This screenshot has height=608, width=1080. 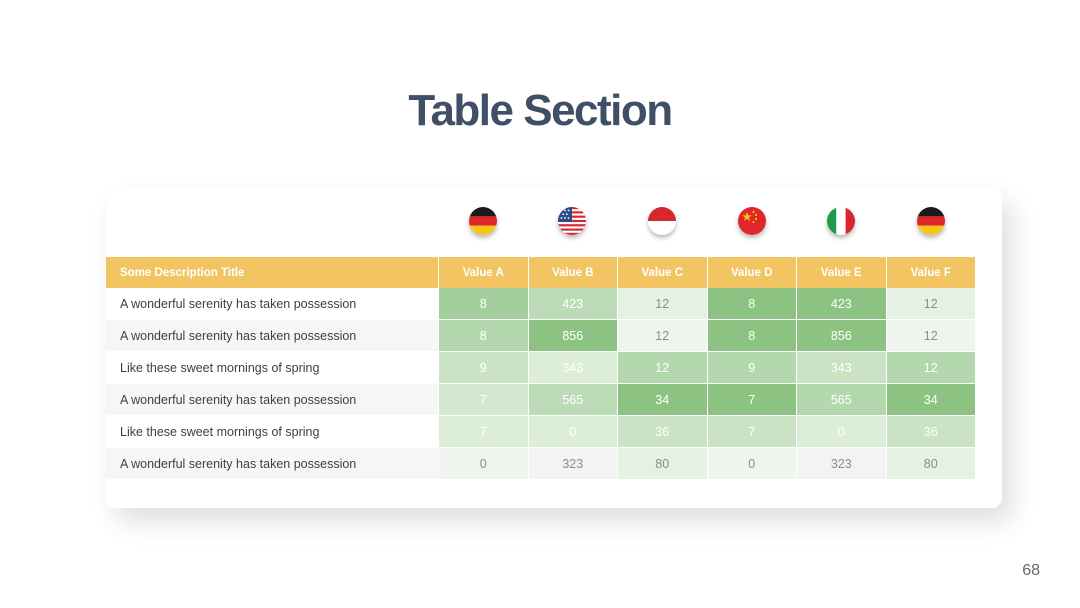 What do you see at coordinates (662, 272) in the screenshot?
I see `header-value-c: Value C` at bounding box center [662, 272].